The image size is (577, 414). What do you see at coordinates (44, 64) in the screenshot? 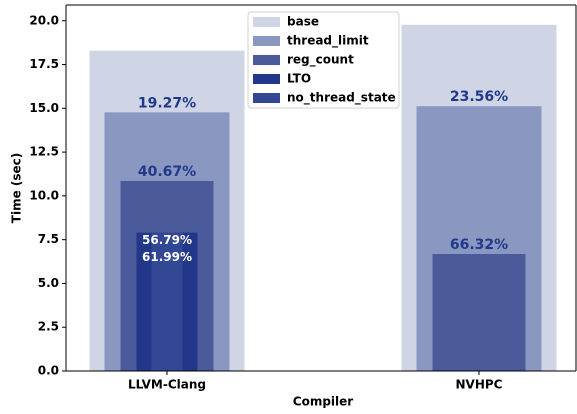
I see `y-tick-label: 17.5` at bounding box center [44, 64].